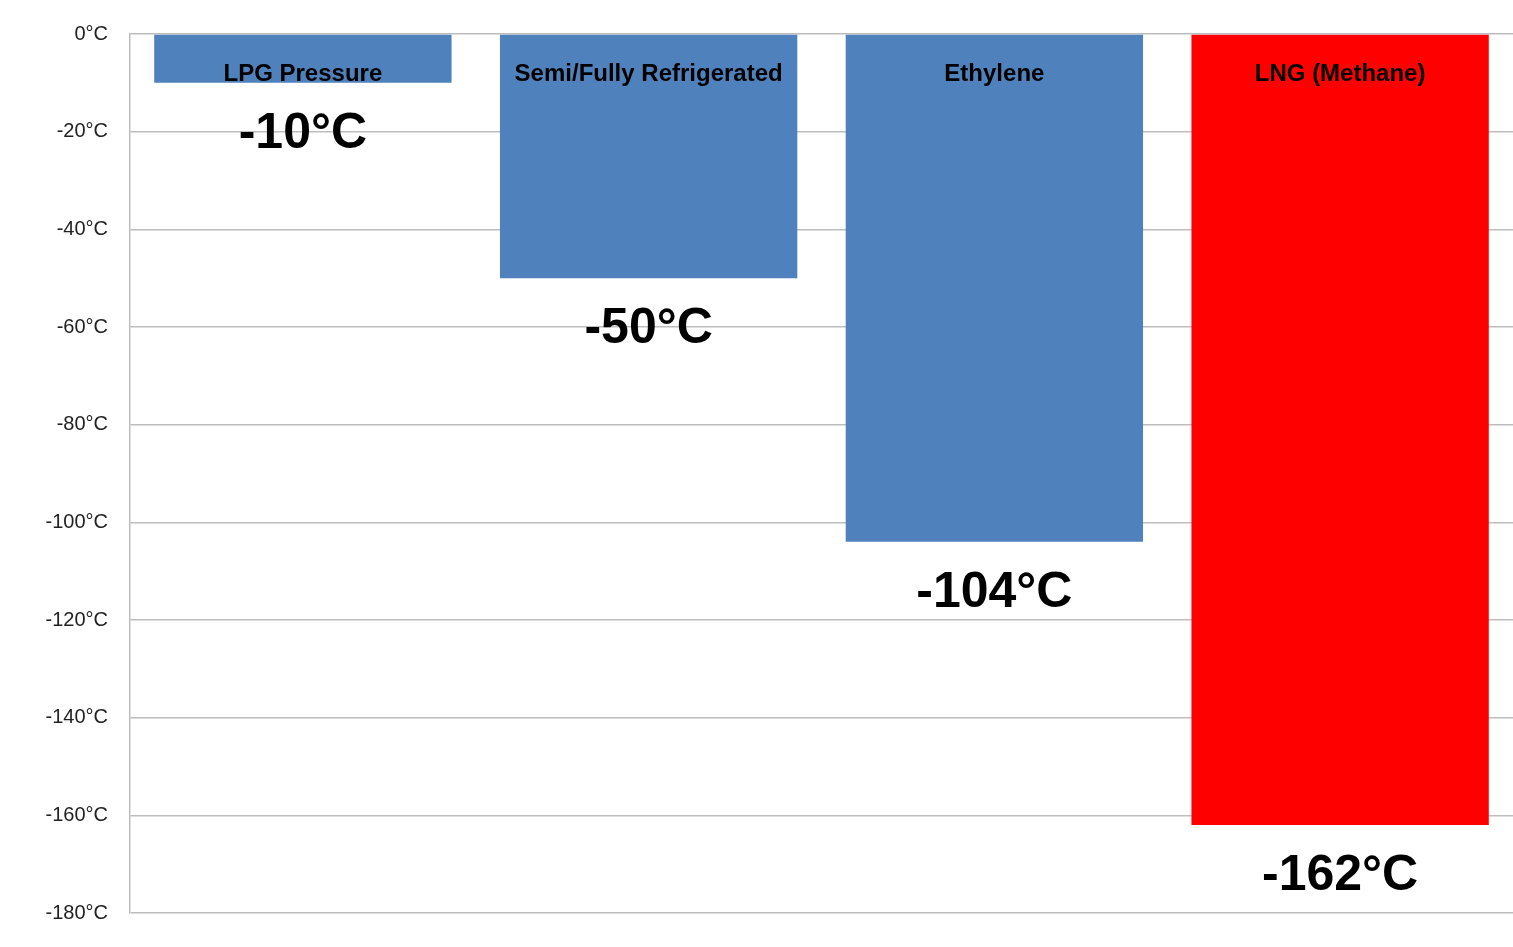 This screenshot has width=1513, height=947. I want to click on x-tick-label: Ethylene, so click(994, 72).